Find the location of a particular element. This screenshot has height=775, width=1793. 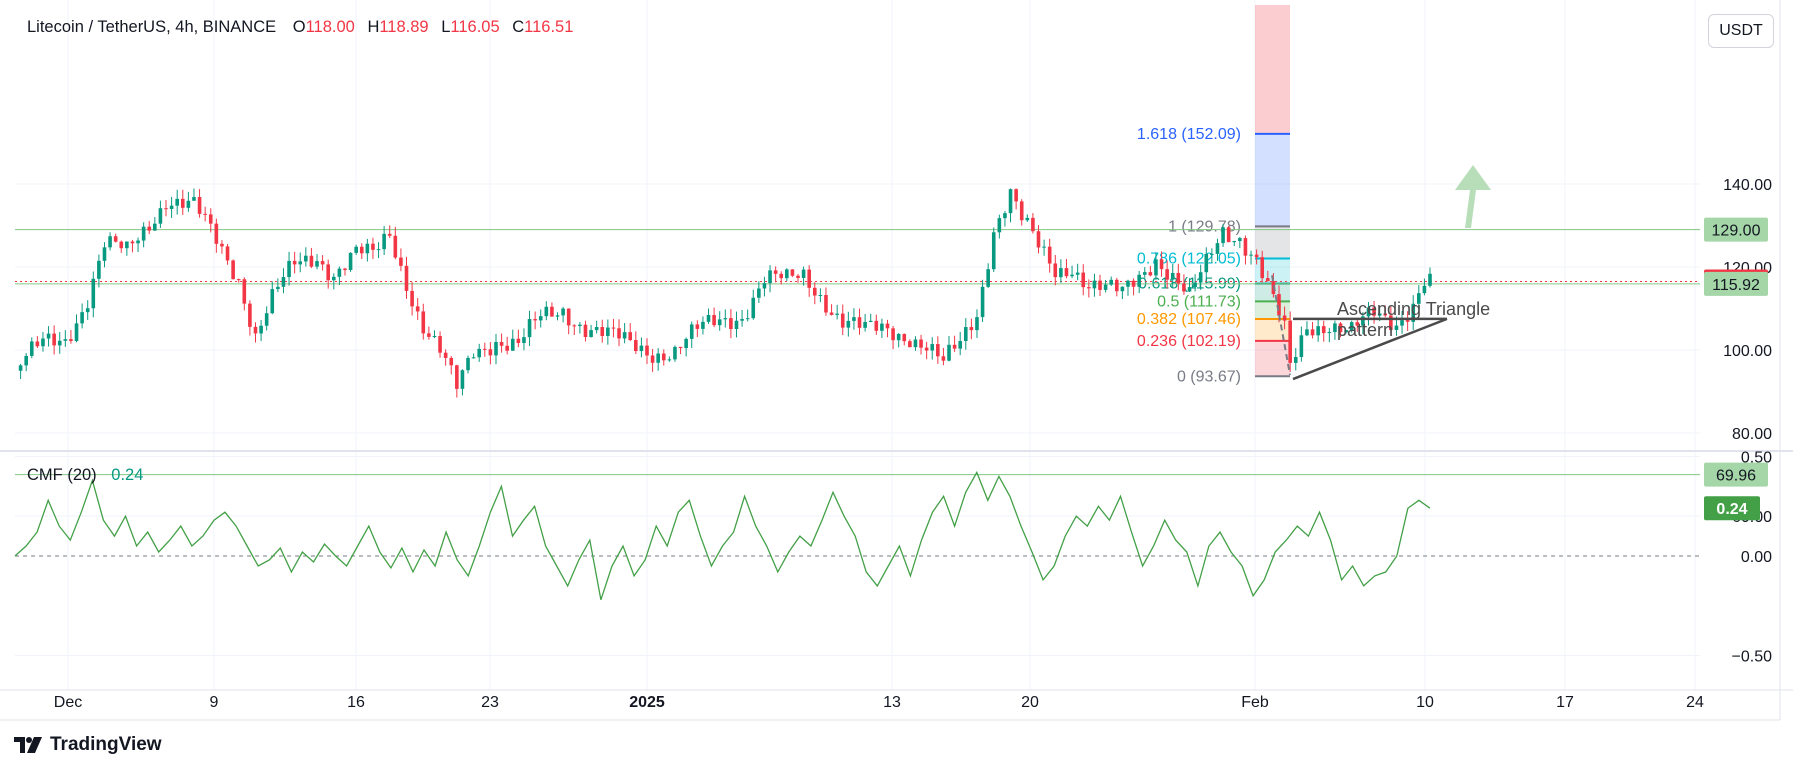

time-axis-tick: 9 is located at coordinates (214, 702).